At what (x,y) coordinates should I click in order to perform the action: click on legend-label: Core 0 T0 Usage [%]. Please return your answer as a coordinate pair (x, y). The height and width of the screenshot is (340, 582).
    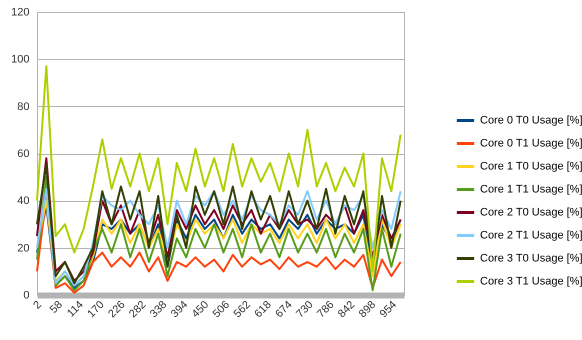
    Looking at the image, I should click on (531, 120).